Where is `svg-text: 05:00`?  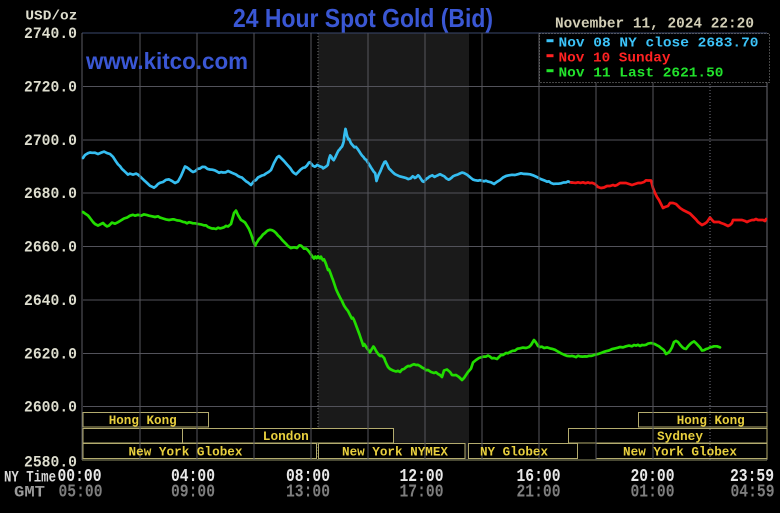 svg-text: 05:00 is located at coordinates (81, 493).